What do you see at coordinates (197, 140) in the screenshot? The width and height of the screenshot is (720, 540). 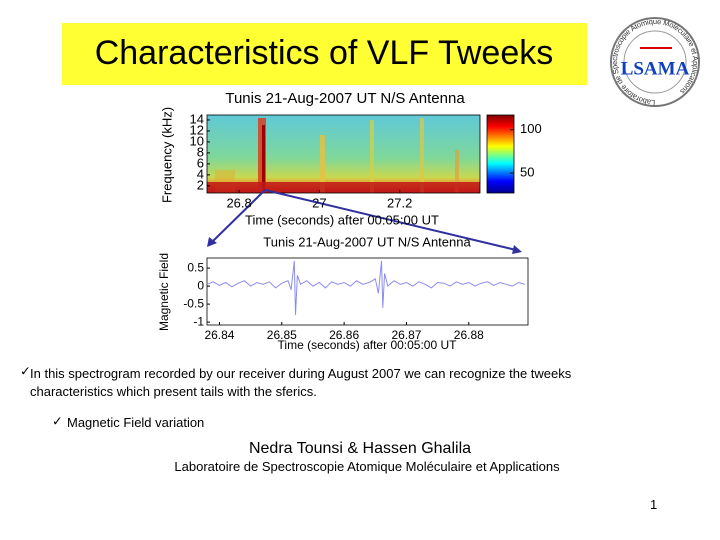 I see `y-tick-label: 10` at bounding box center [197, 140].